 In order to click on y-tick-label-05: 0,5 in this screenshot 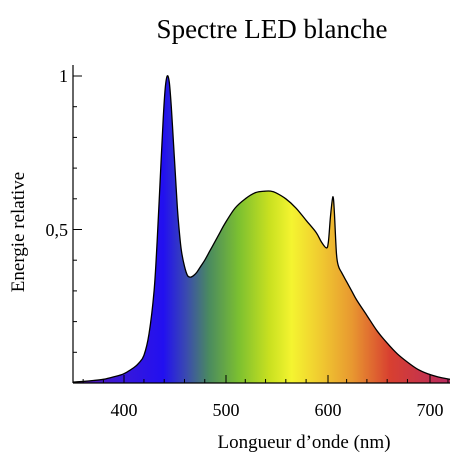, I will do `click(57, 230)`.